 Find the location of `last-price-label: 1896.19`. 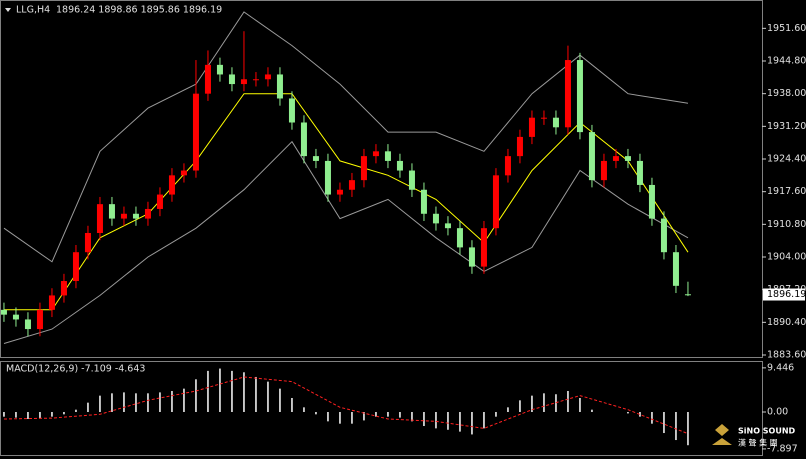

last-price-label: 1896.19 is located at coordinates (786, 294).